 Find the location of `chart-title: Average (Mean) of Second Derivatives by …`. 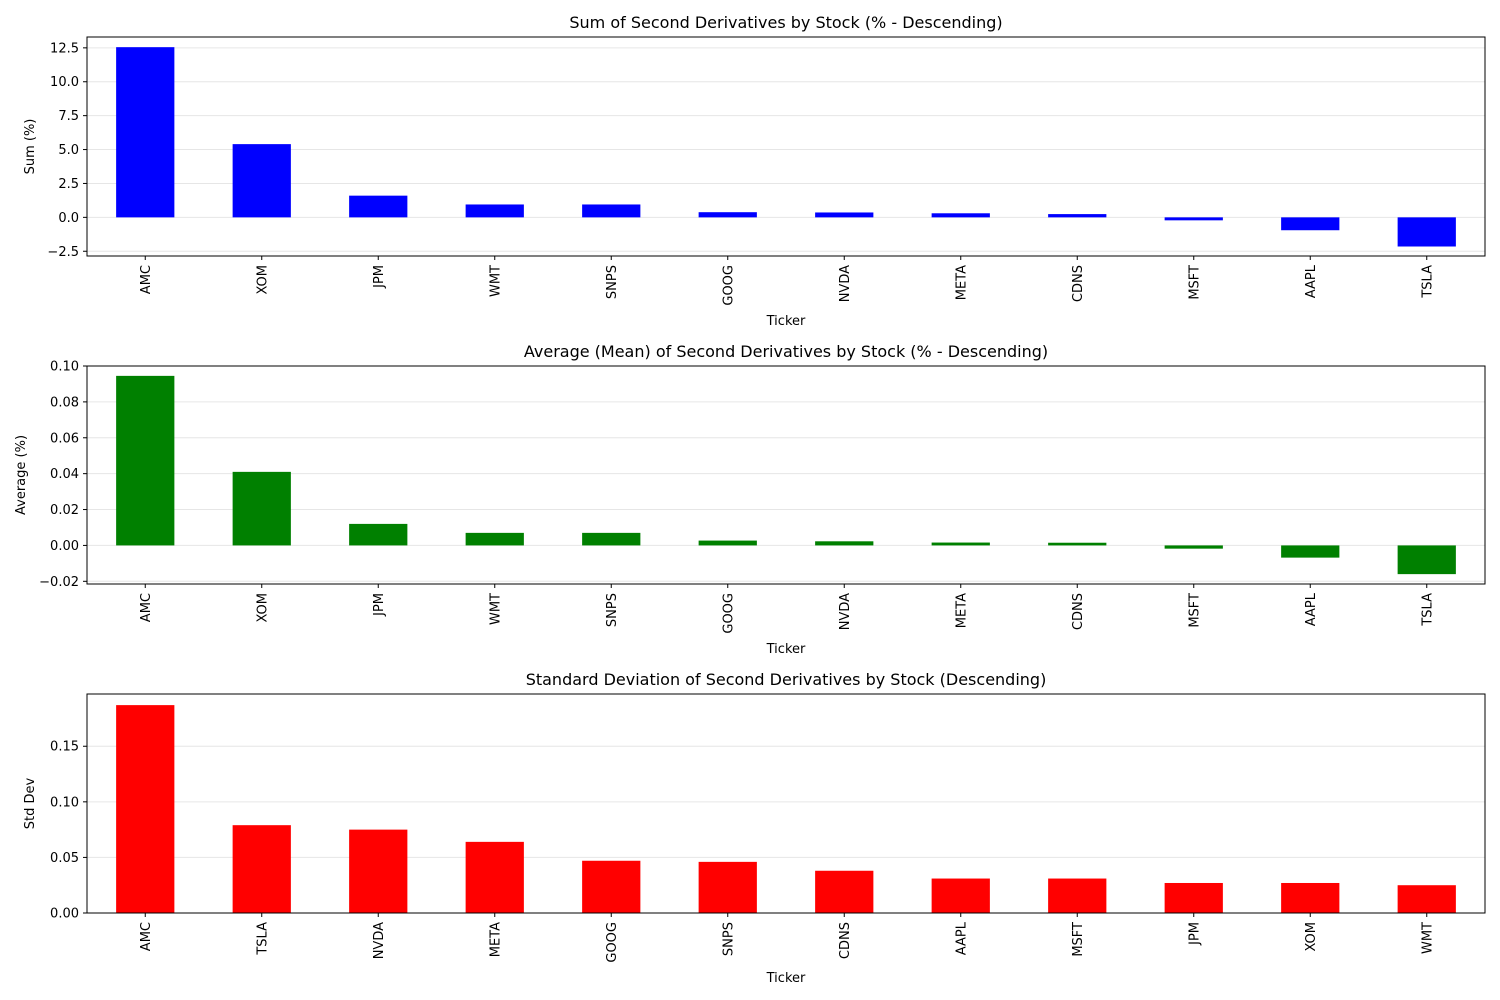

chart-title: Average (Mean) of Second Derivatives by … is located at coordinates (786, 351).